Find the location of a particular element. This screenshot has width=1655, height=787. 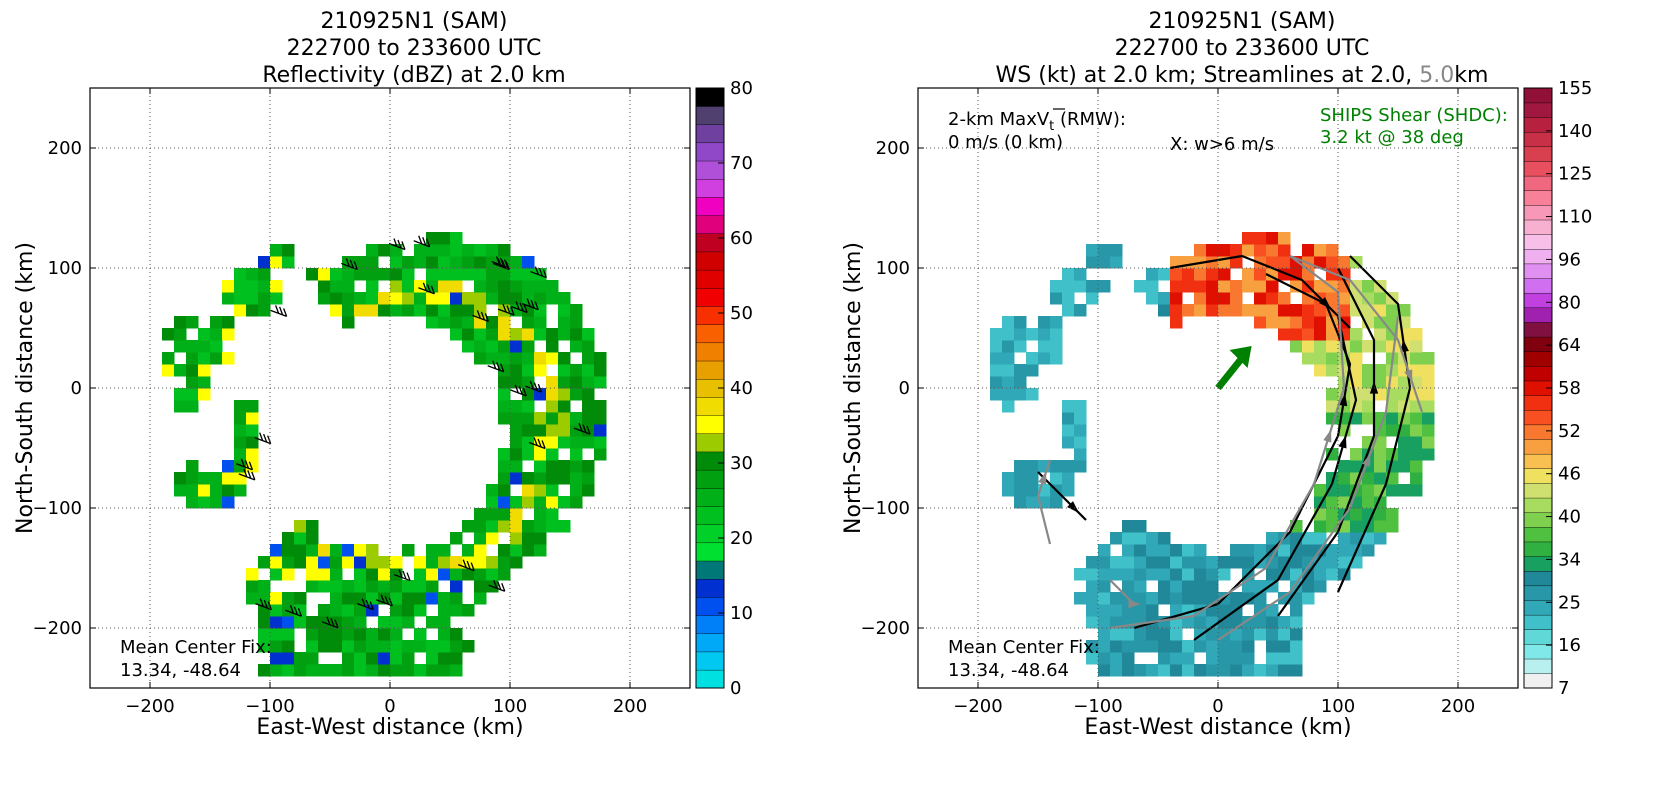

title-km-unit: km is located at coordinates (1471, 75).